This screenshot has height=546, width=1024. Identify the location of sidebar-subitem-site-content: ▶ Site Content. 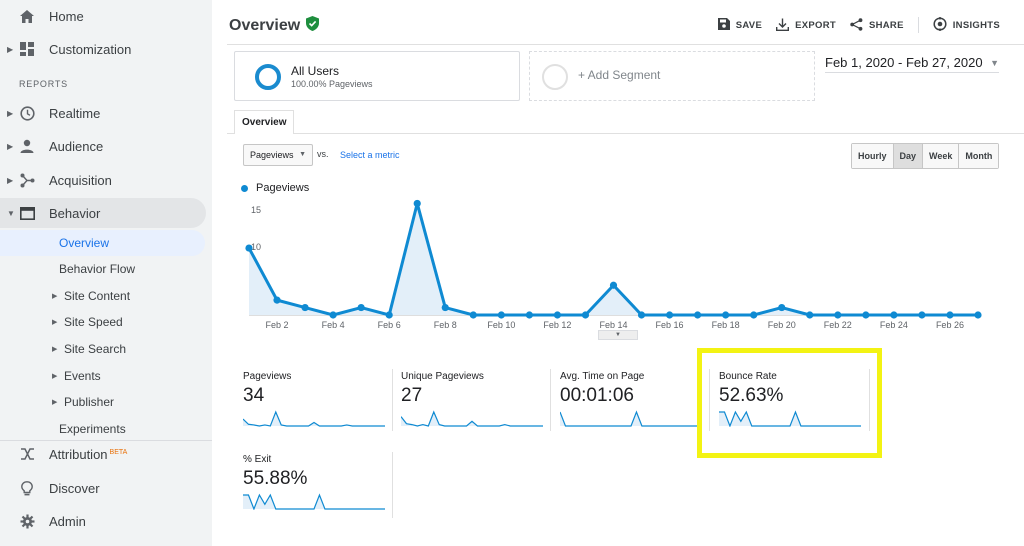
(102, 296).